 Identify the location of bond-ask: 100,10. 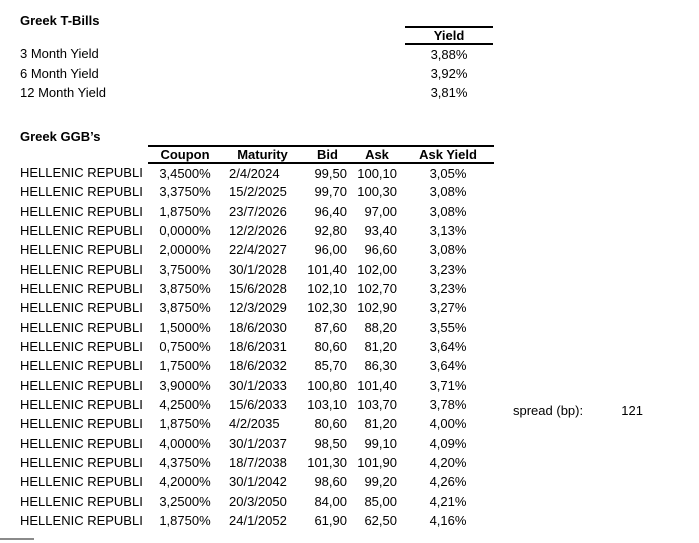
(377, 173).